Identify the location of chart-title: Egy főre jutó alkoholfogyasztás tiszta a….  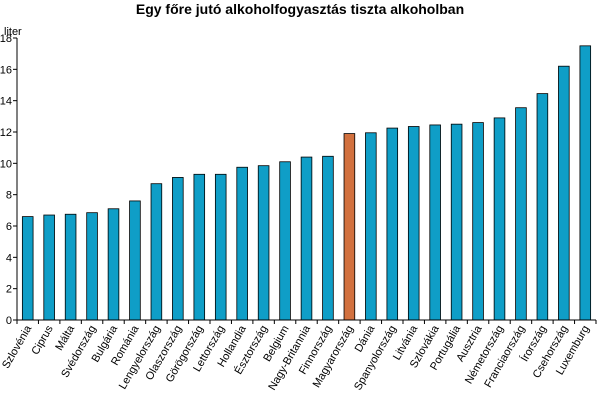
(300, 9).